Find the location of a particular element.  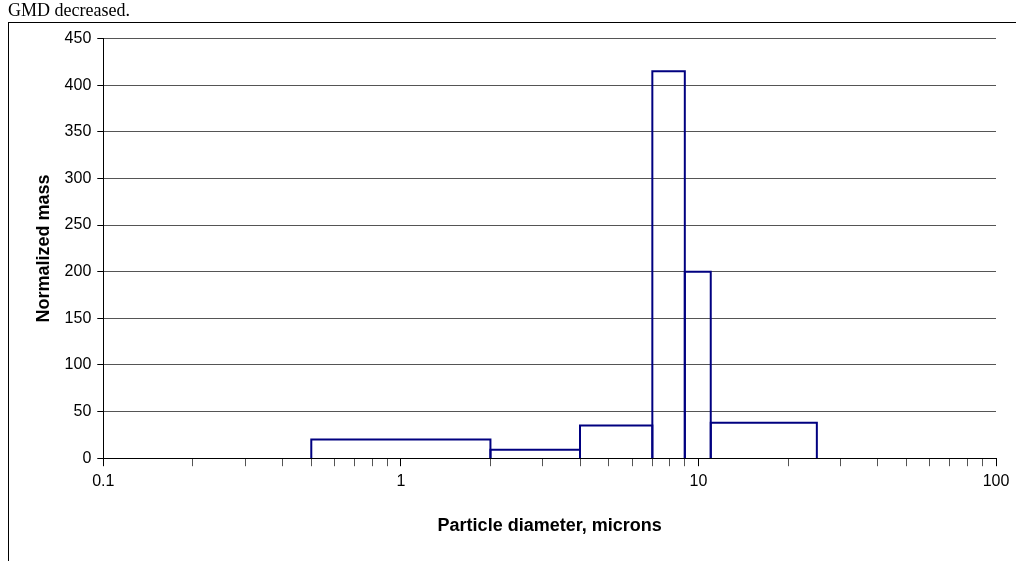

y-tick-label: 450 is located at coordinates (78, 38).